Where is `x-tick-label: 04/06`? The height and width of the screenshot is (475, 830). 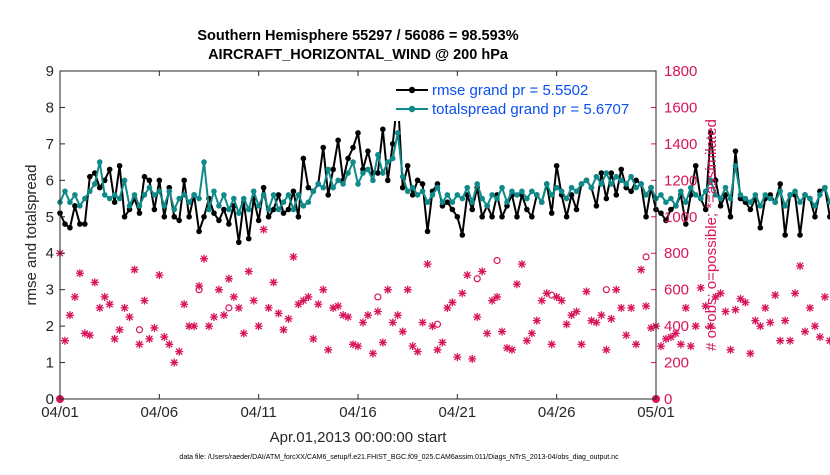 x-tick-label: 04/06 is located at coordinates (160, 412).